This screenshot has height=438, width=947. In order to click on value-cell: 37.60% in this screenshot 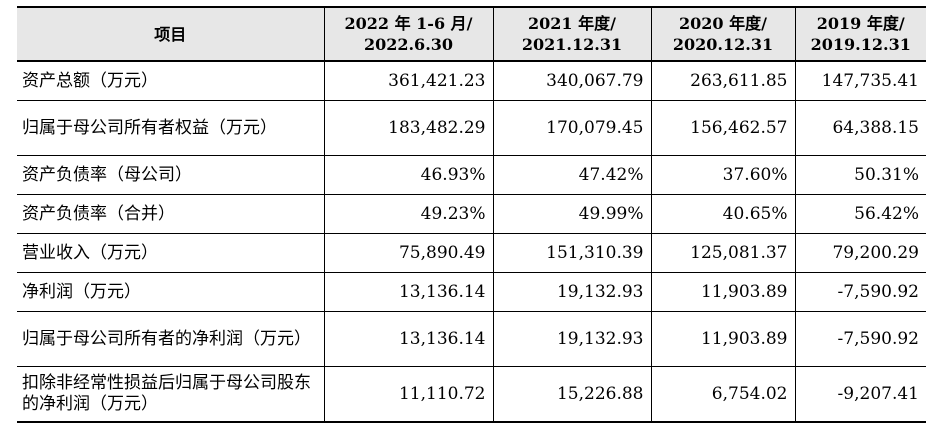, I will do `click(722, 175)`.